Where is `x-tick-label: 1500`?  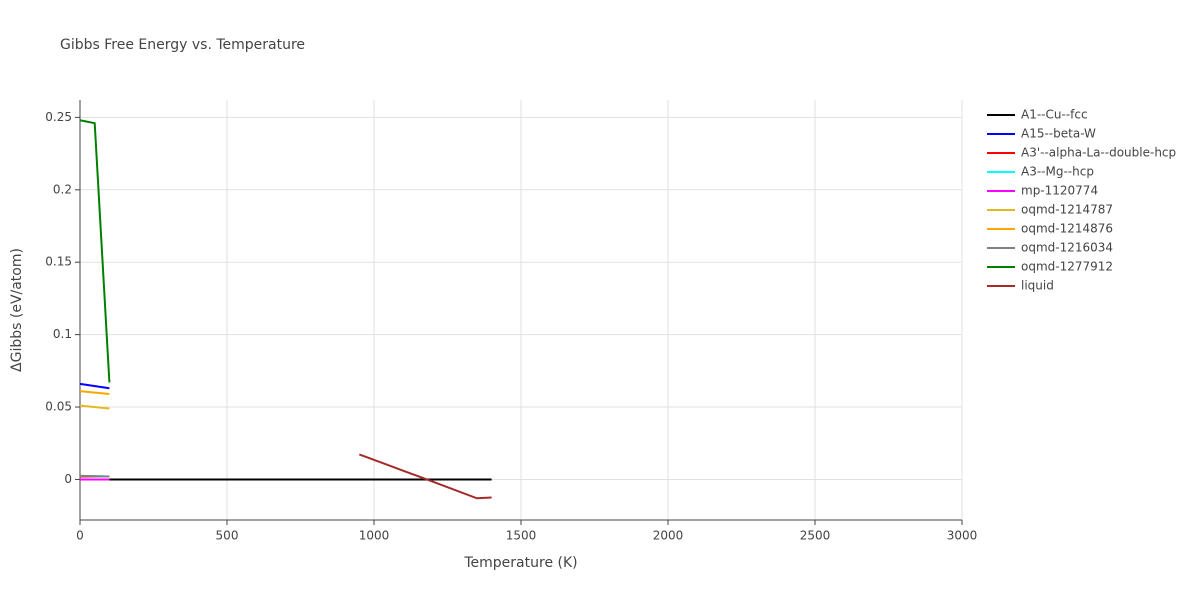
x-tick-label: 1500 is located at coordinates (521, 536).